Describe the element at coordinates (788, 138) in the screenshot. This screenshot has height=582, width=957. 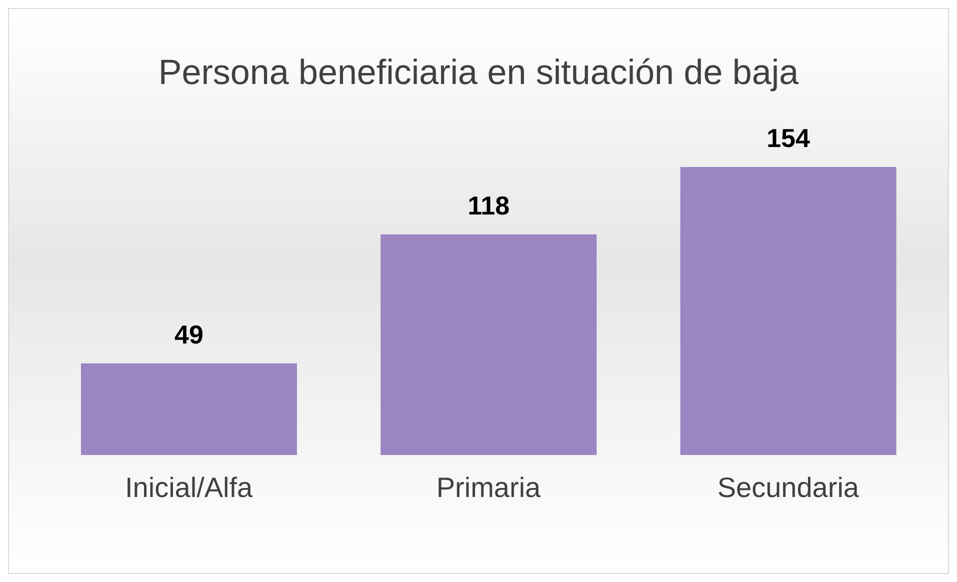
I see `data-label: 154` at that location.